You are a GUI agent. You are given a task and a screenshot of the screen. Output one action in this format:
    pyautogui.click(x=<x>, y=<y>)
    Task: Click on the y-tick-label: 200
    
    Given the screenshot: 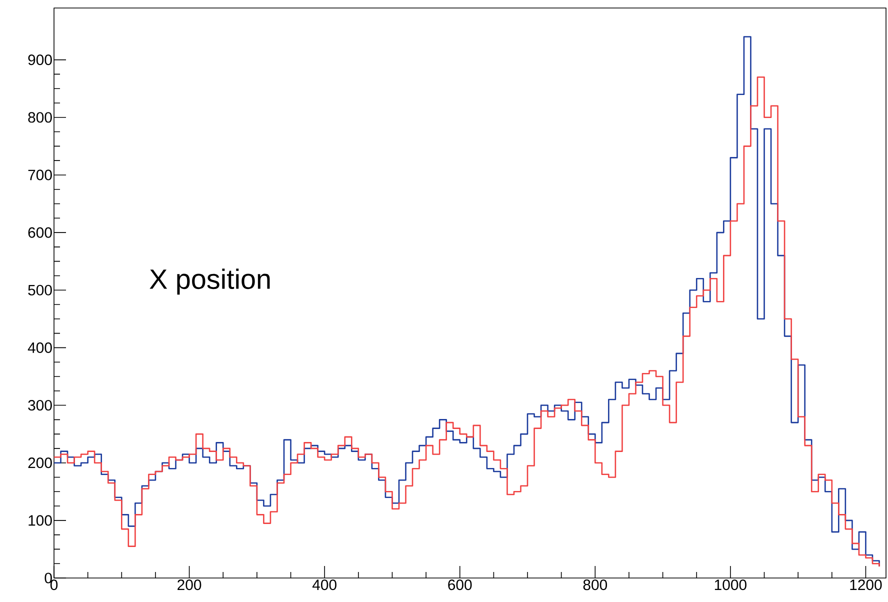 What is the action you would take?
    pyautogui.click(x=40, y=463)
    